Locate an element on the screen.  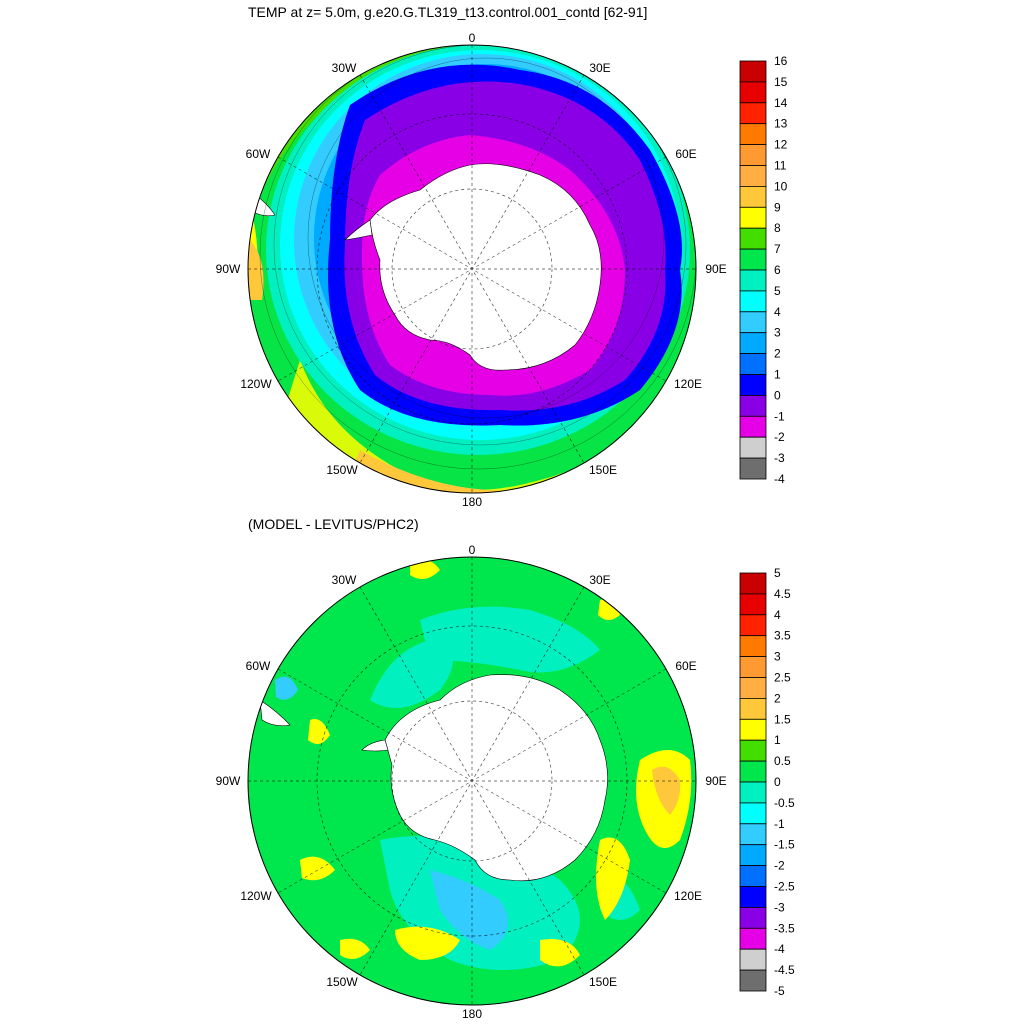
colorbar-tick-label: -2.5 is located at coordinates (784, 887).